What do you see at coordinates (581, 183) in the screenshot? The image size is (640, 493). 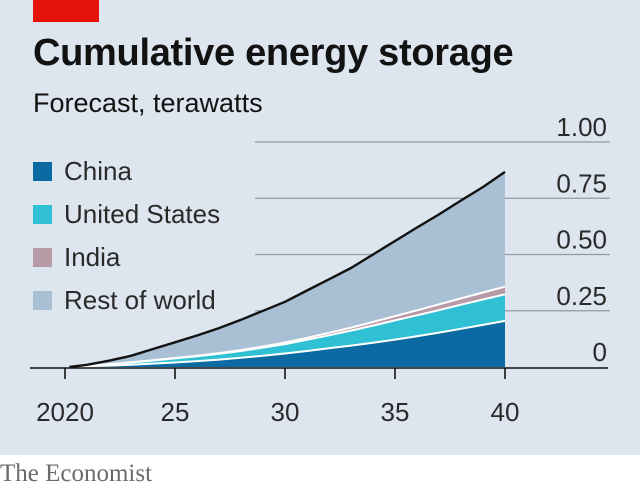 I see `y-tick-label: 0.75` at bounding box center [581, 183].